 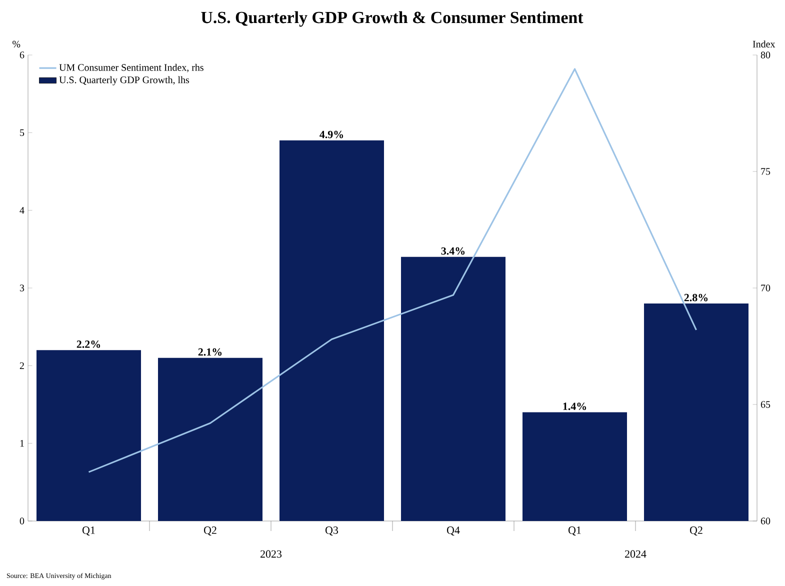 What do you see at coordinates (22, 55) in the screenshot?
I see `y-tick-label: 6` at bounding box center [22, 55].